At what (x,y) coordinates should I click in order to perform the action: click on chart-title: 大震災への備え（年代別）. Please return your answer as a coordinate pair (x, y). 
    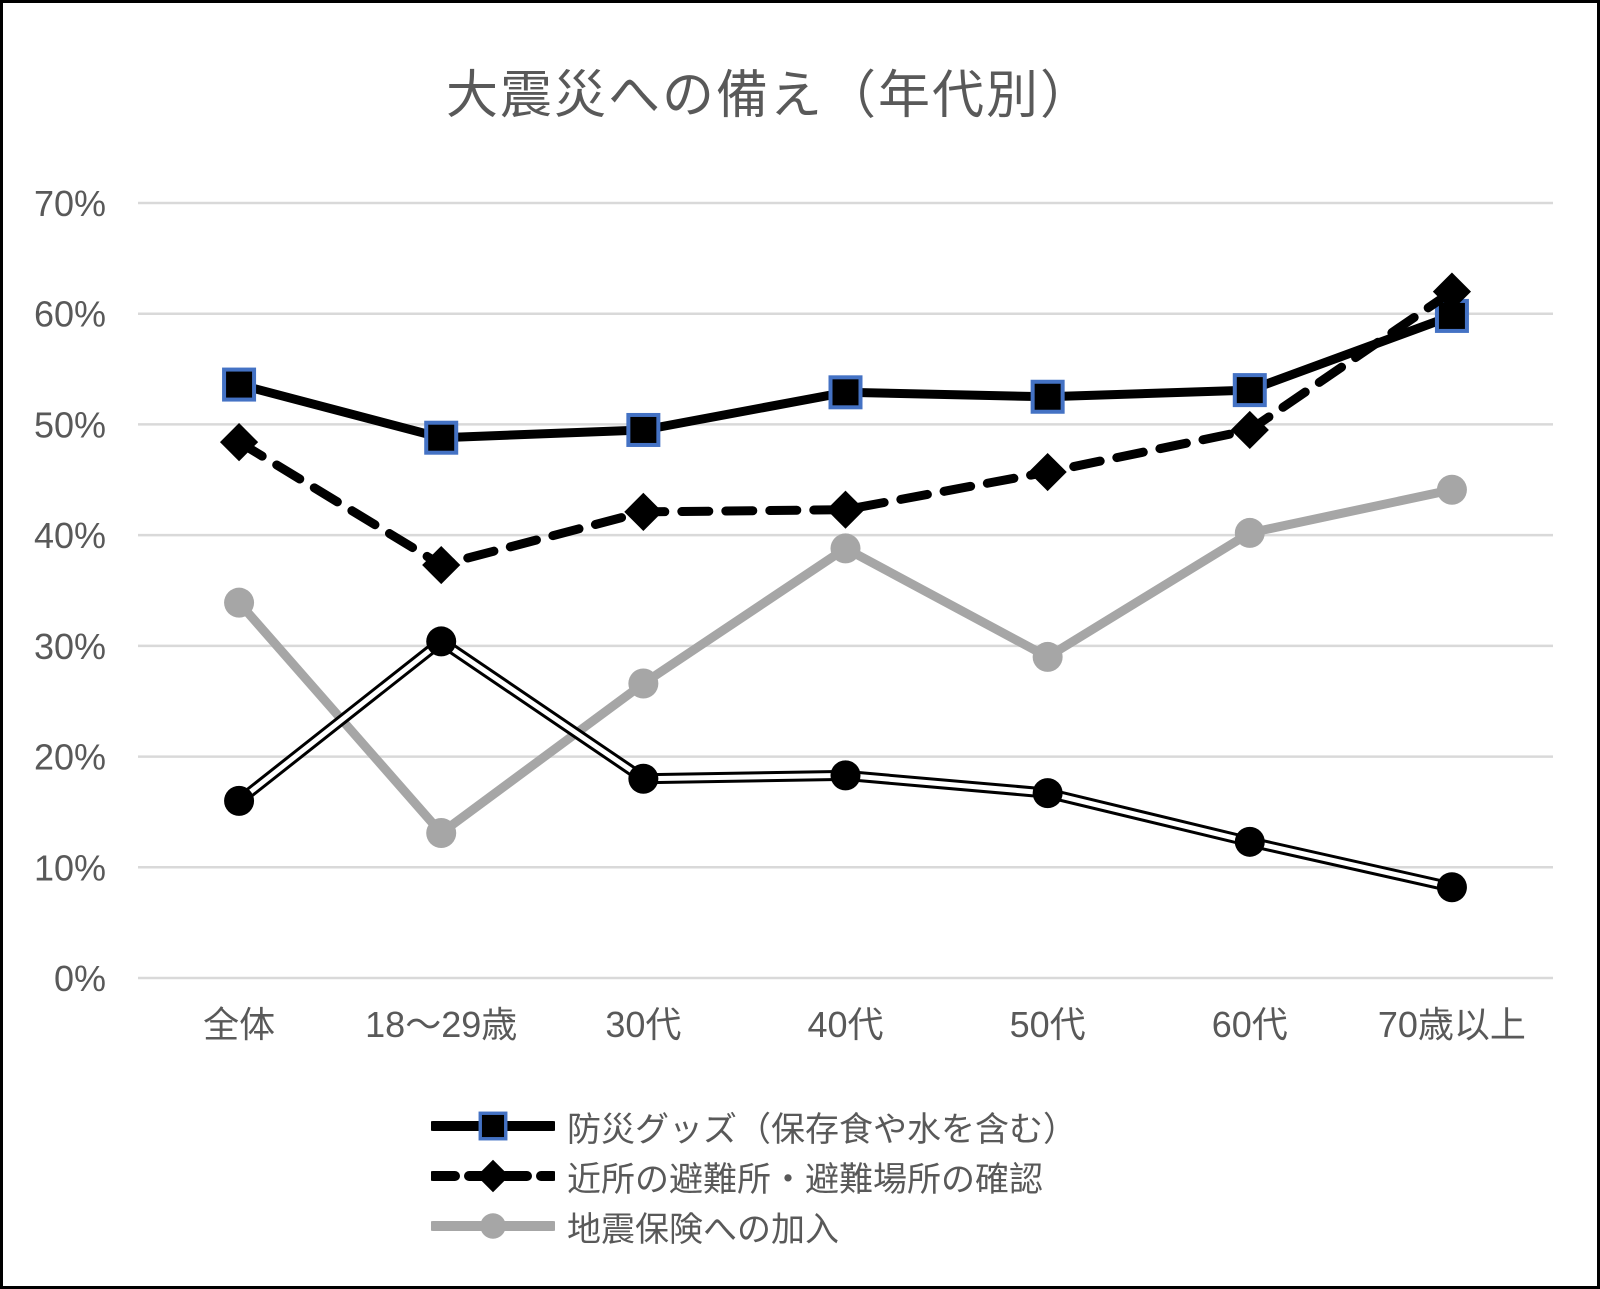
    Looking at the image, I should click on (769, 96).